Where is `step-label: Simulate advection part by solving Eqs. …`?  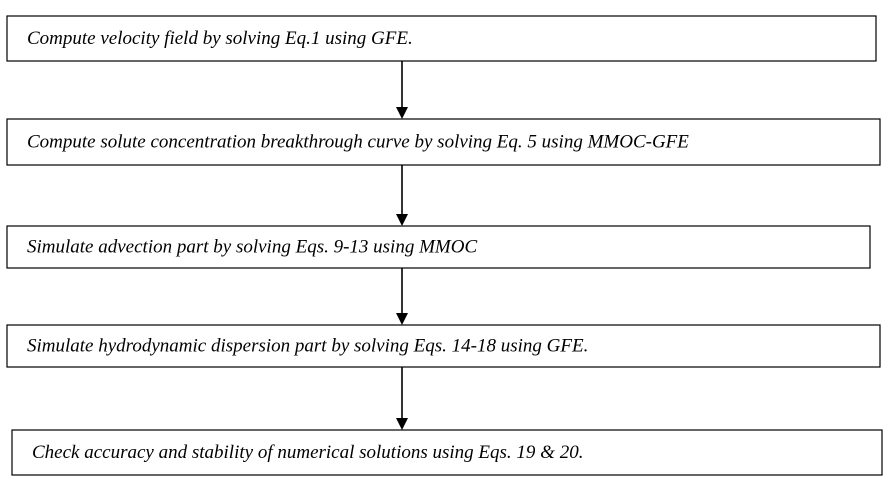 step-label: Simulate advection part by solving Eqs. … is located at coordinates (252, 246).